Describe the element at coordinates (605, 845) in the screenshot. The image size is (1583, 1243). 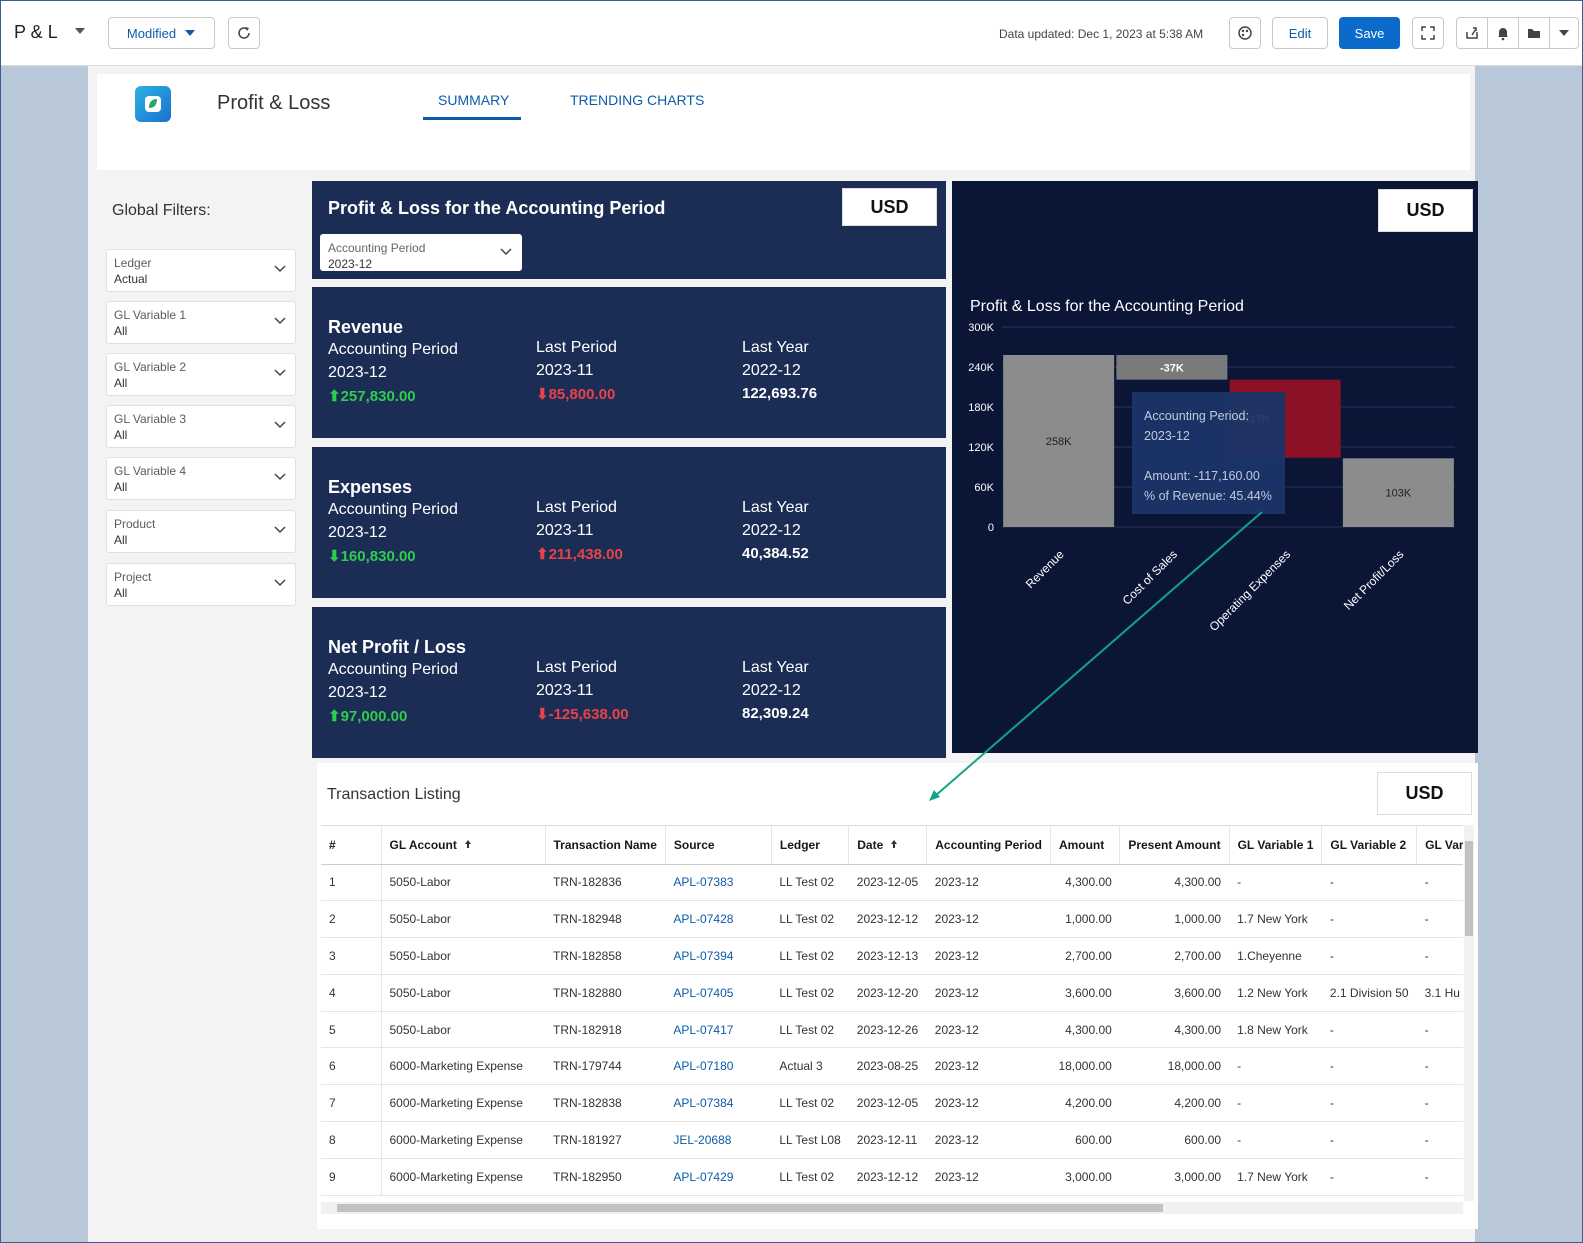
I see `column-header: Transaction Name` at that location.